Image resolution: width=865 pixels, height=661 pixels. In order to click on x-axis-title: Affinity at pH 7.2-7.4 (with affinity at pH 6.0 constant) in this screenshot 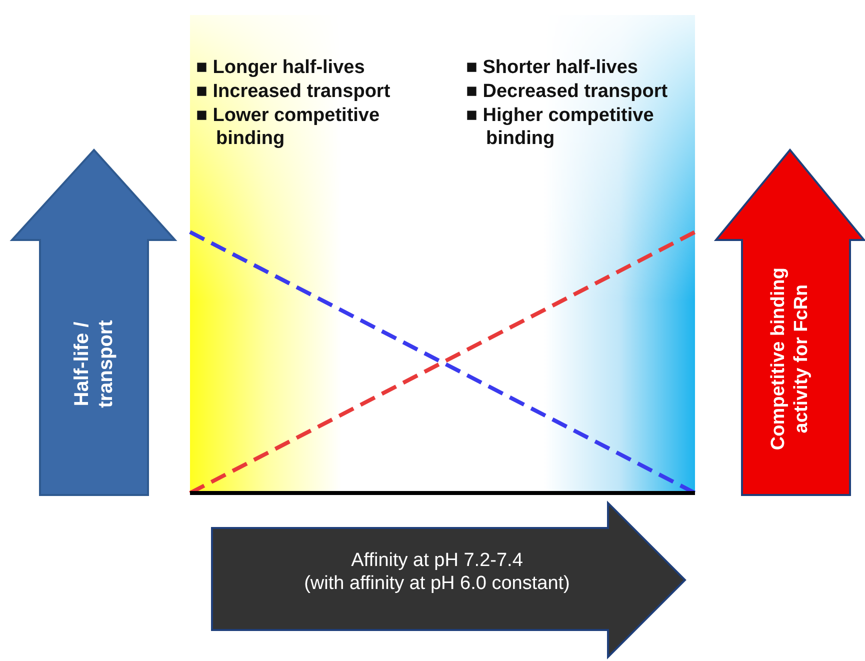, I will do `click(437, 573)`.